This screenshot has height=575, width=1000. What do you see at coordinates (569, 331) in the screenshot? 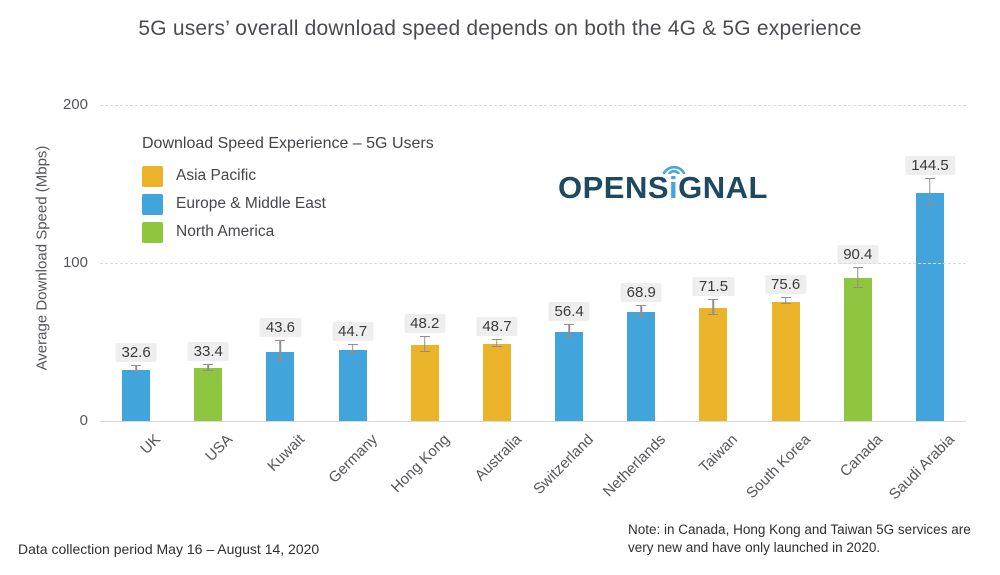
I see `error-bar-switzerland` at bounding box center [569, 331].